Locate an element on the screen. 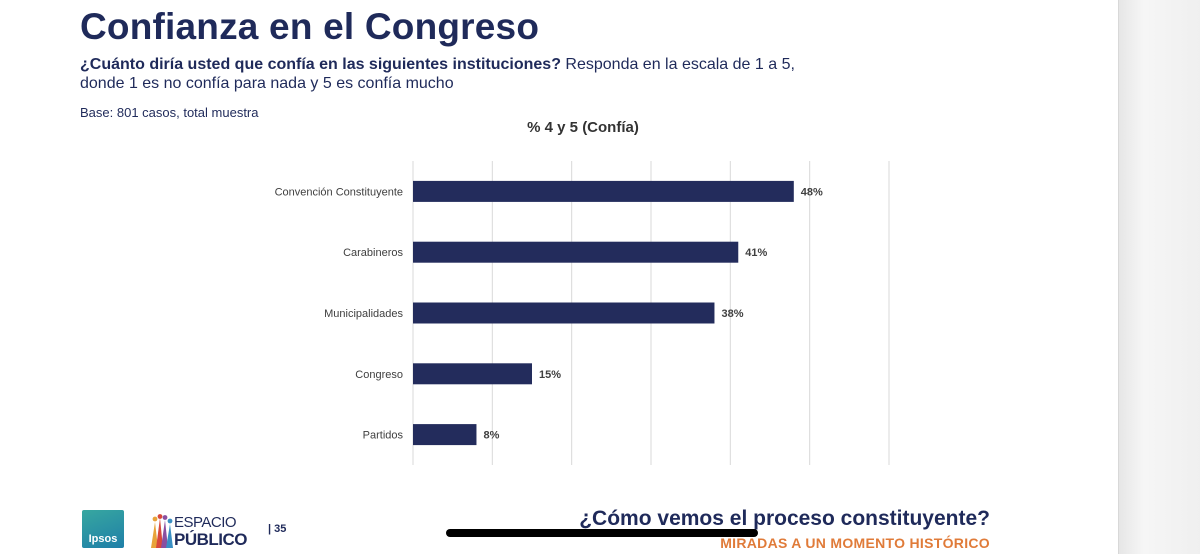  page-title: Confianza en el Congreso is located at coordinates (310, 26).